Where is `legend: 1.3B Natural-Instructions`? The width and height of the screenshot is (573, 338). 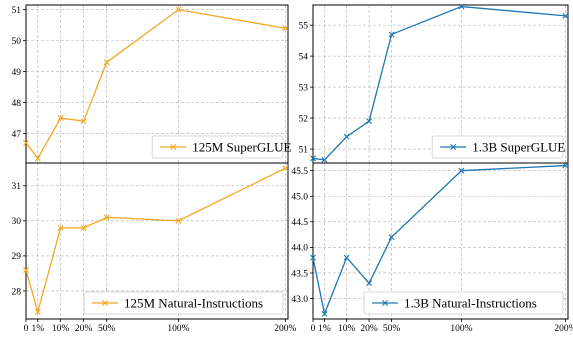
legend: 1.3B Natural-Instructions is located at coordinates (463, 303).